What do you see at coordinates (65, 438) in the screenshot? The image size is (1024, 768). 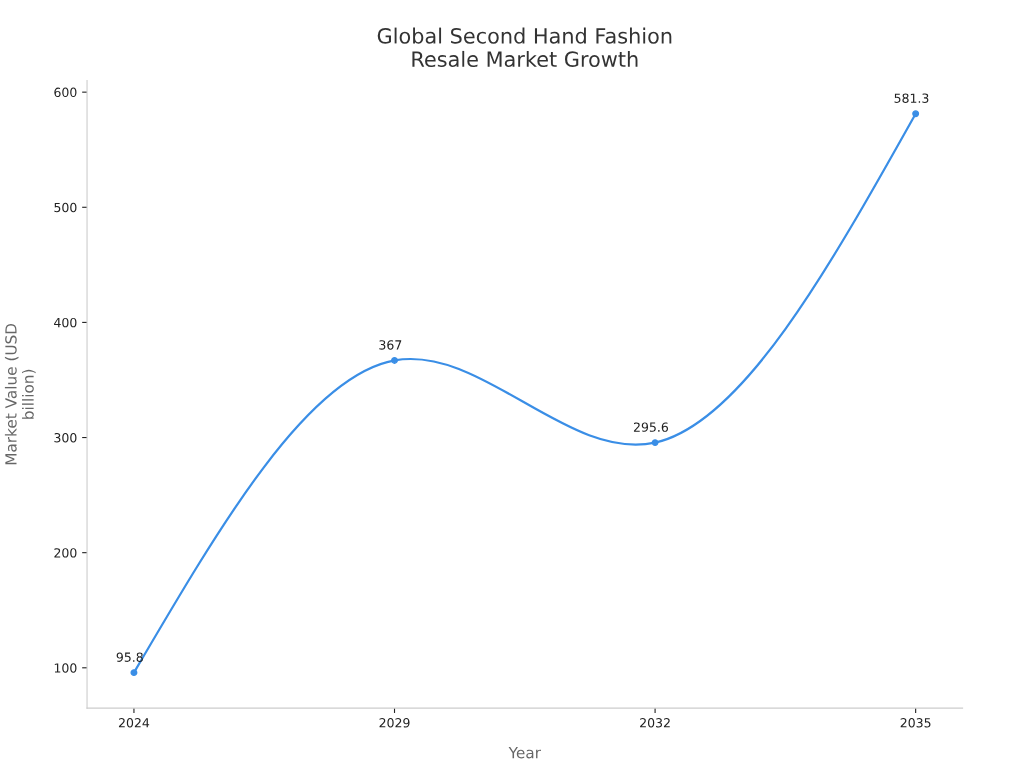 I see `y-tick-label: 300` at bounding box center [65, 438].